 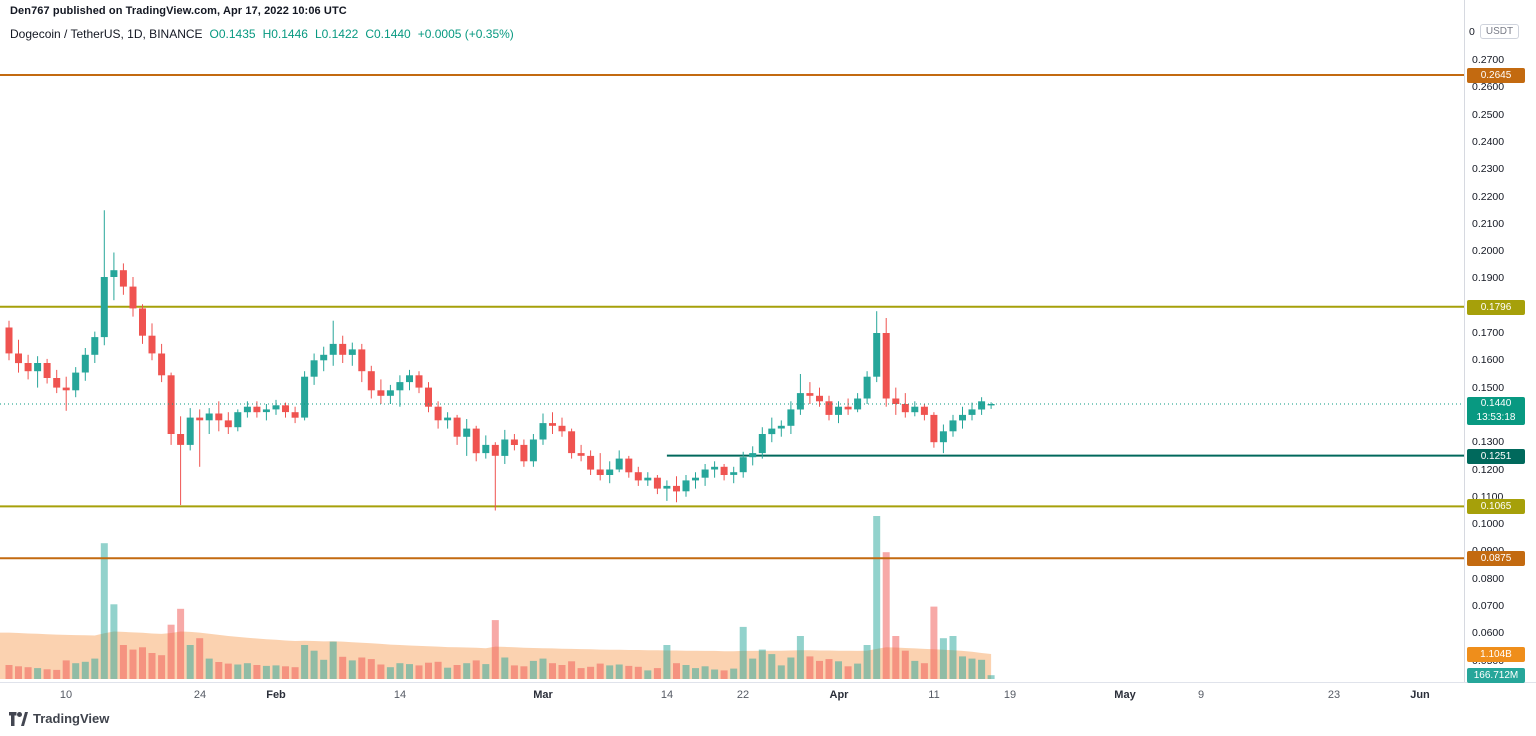 I want to click on price-axis-tick: 0.0800, so click(x=1488, y=579).